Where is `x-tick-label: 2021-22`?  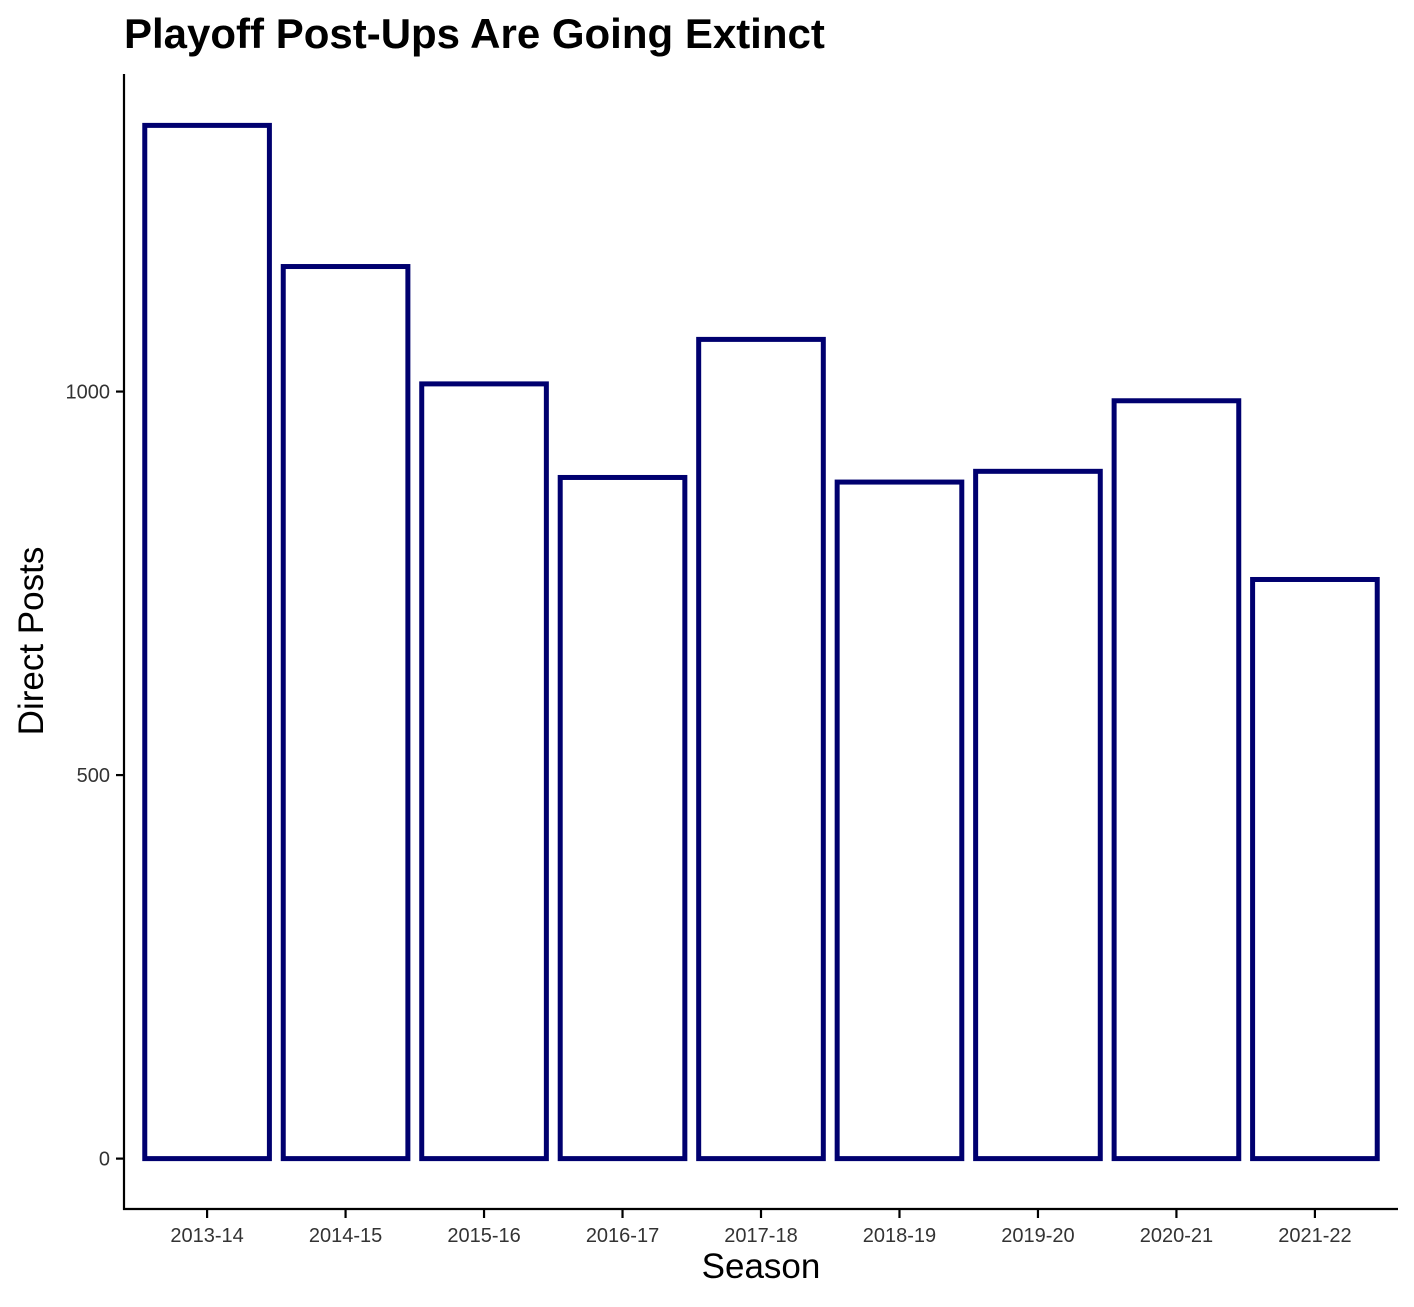
x-tick-label: 2021-22 is located at coordinates (1314, 1236).